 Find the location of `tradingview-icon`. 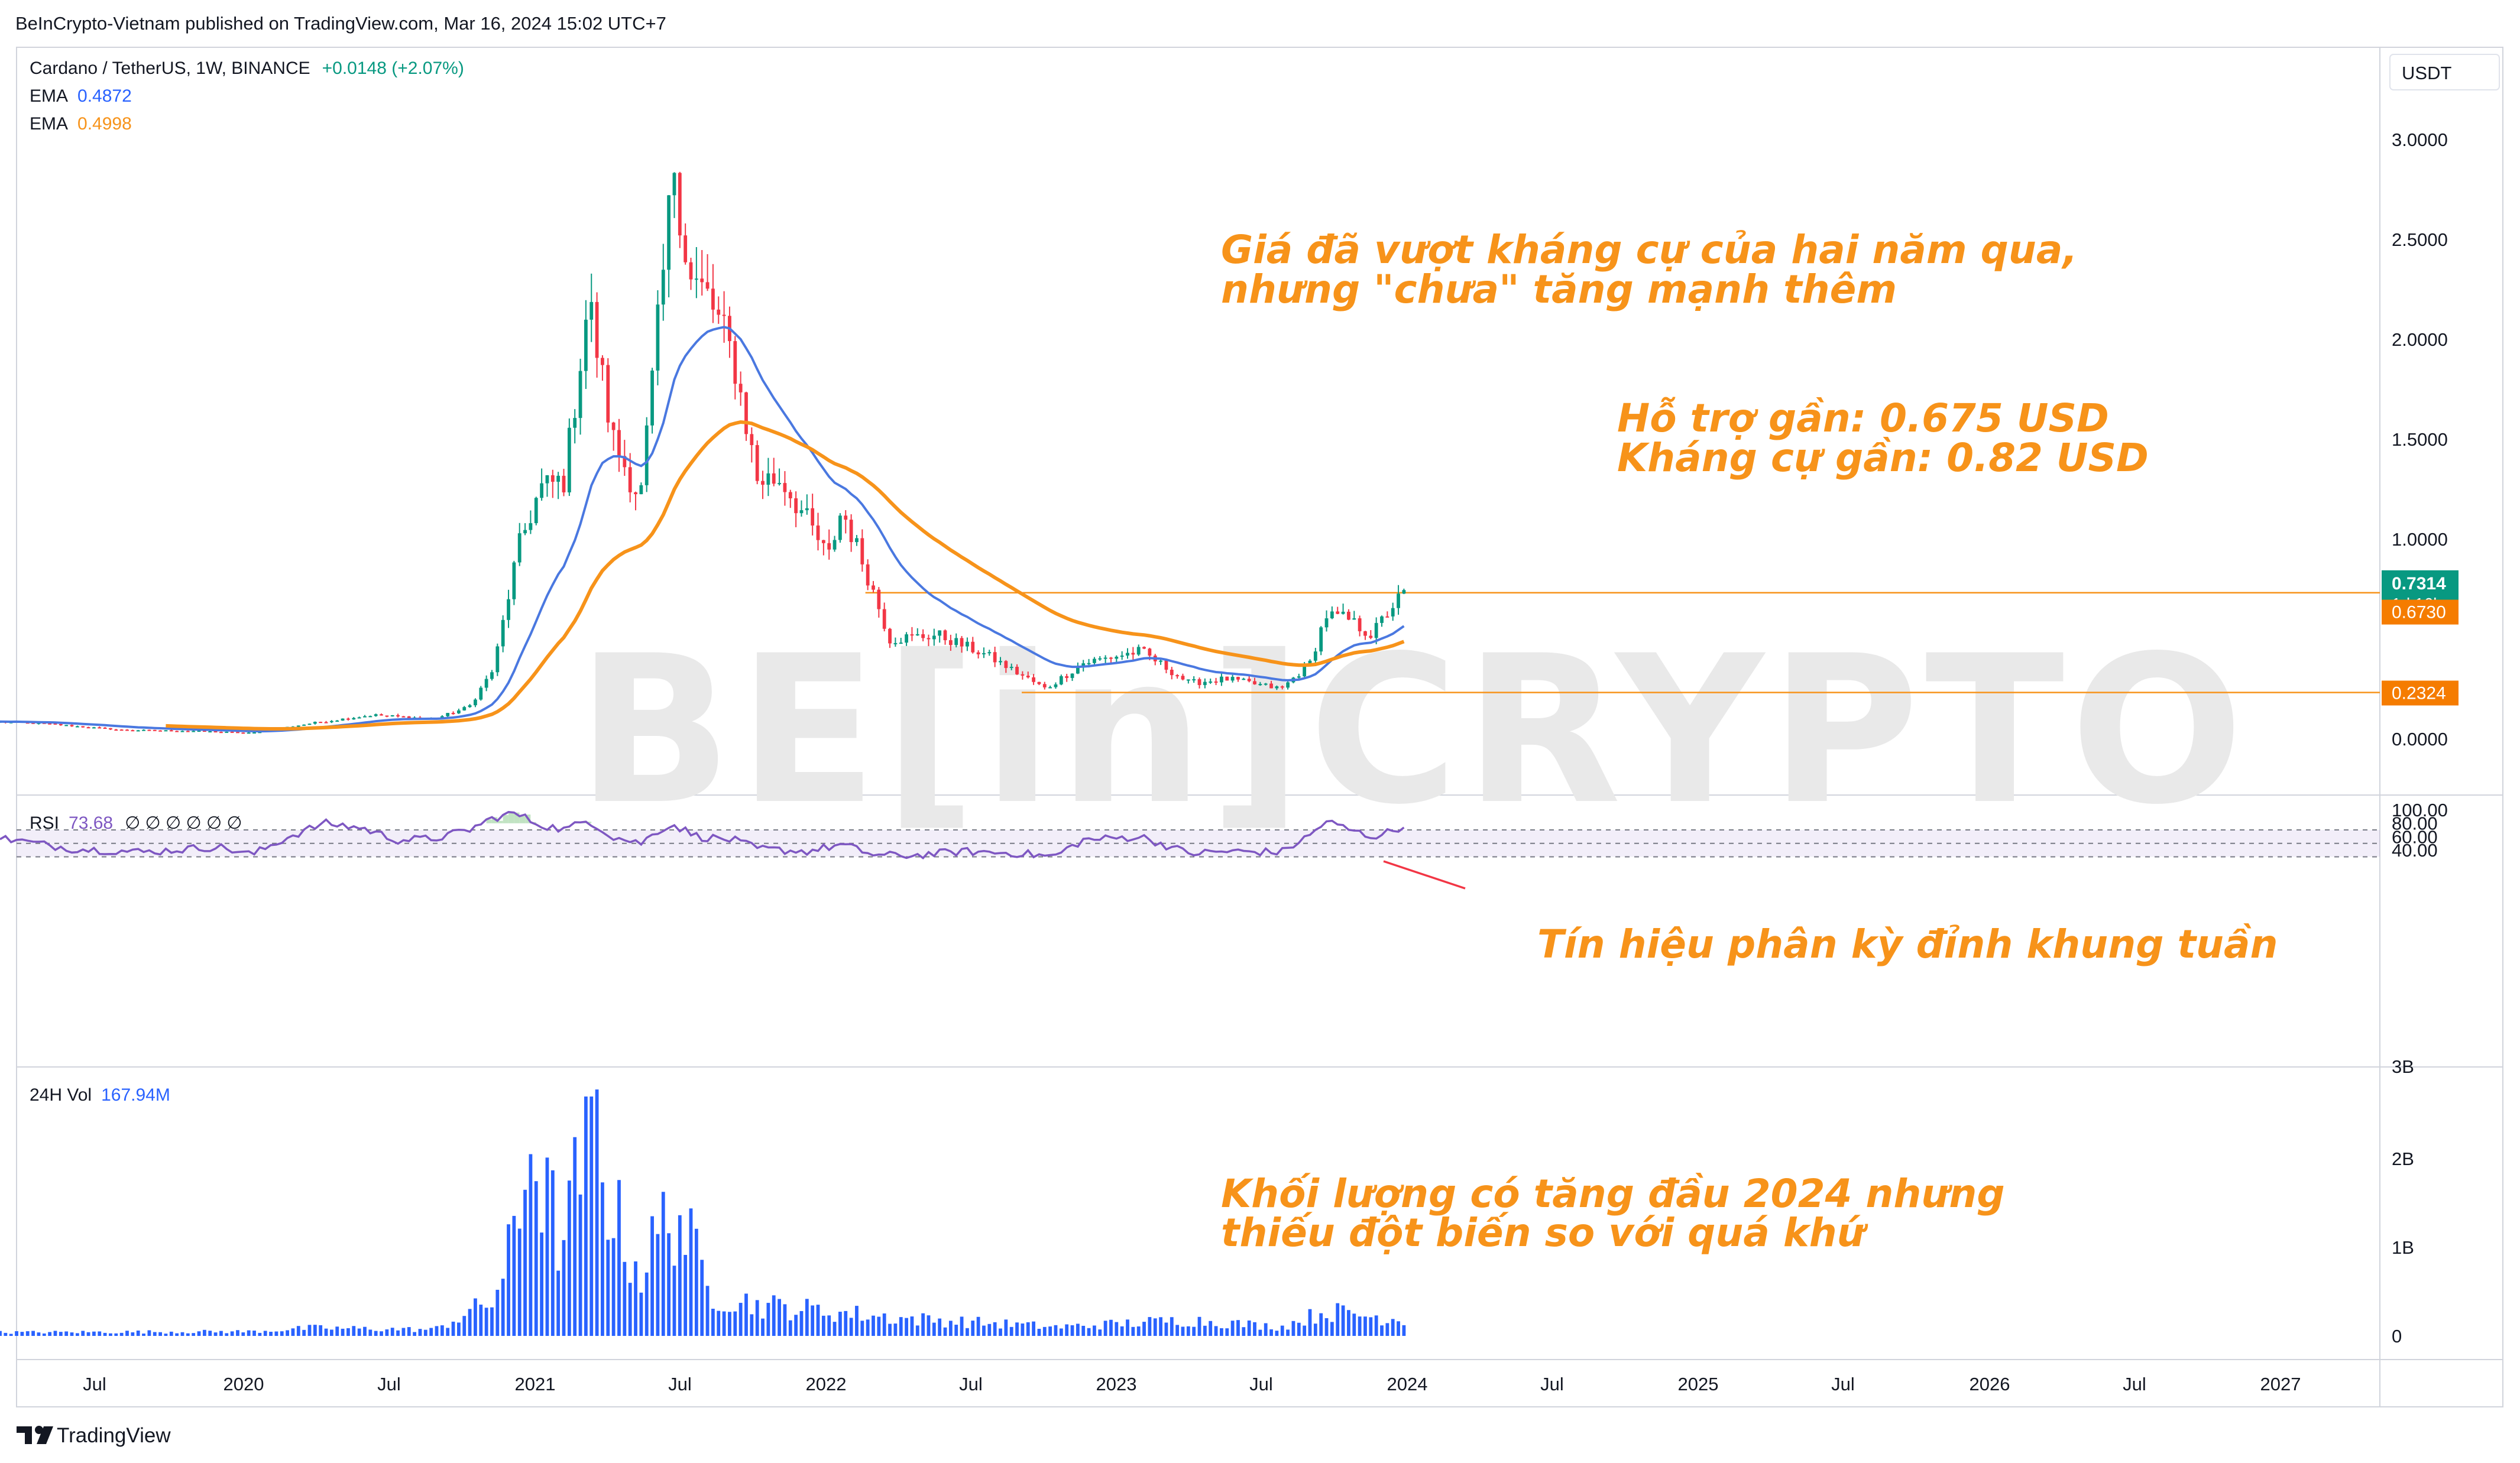

tradingview-icon is located at coordinates (35, 1435).